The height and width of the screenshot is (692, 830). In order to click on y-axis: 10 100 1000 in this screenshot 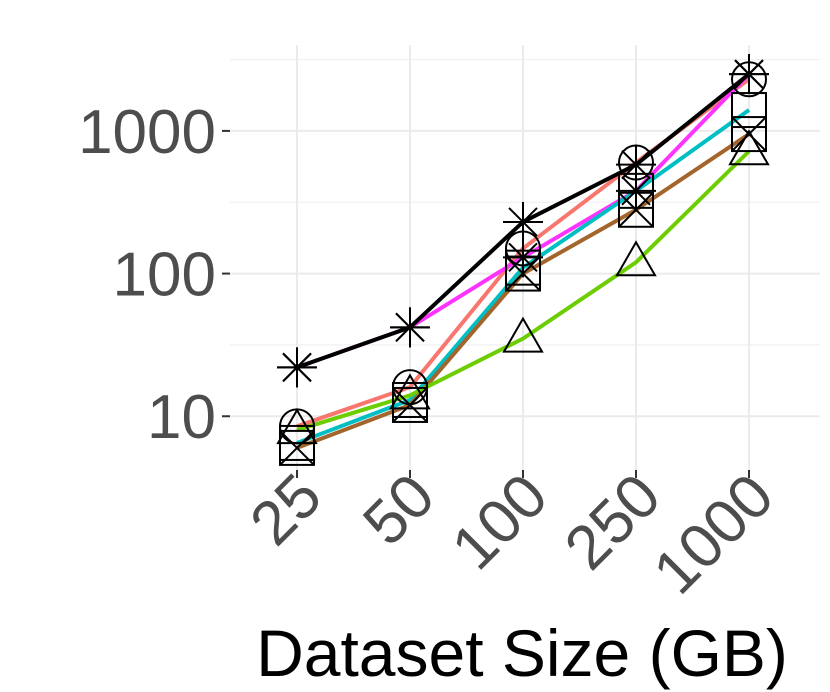, I will do `click(154, 275)`.